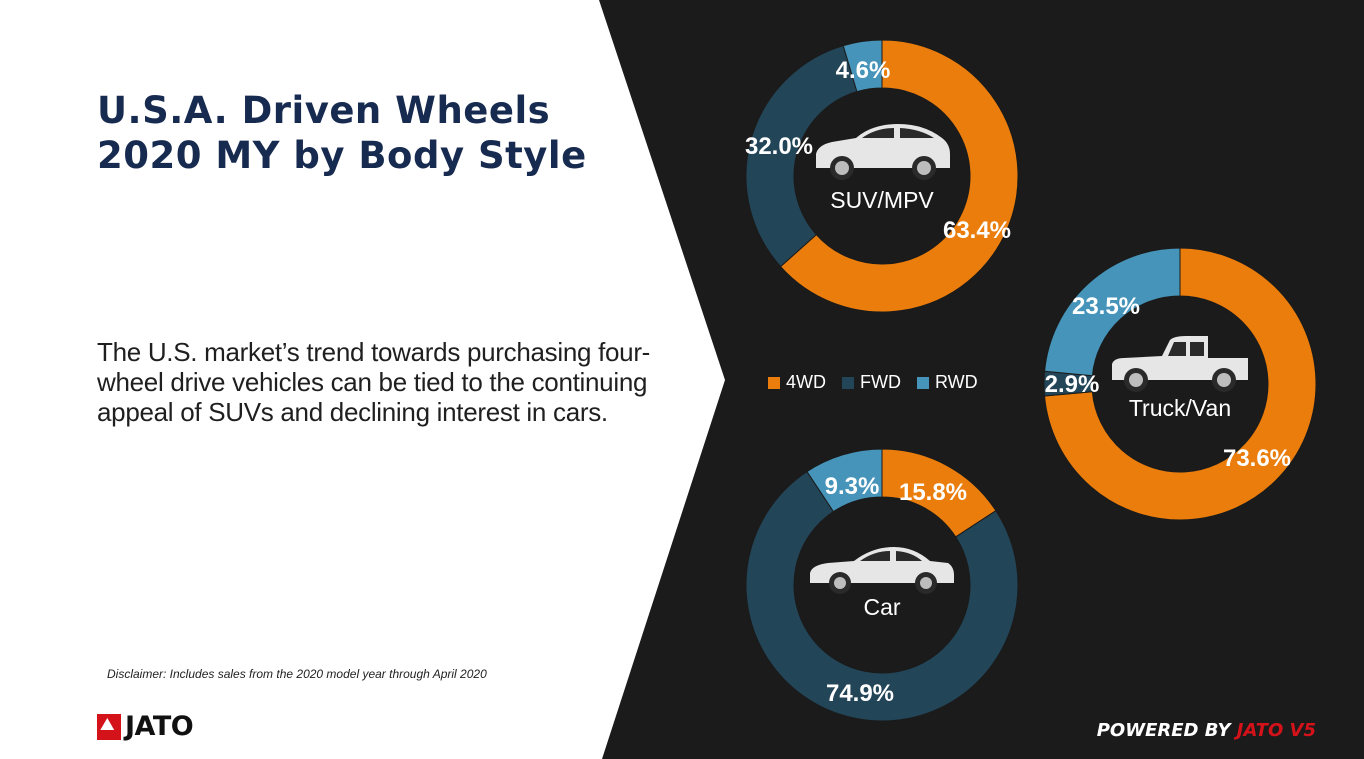 The image size is (1364, 759). I want to click on pickup-truck-icon, so click(1180, 364).